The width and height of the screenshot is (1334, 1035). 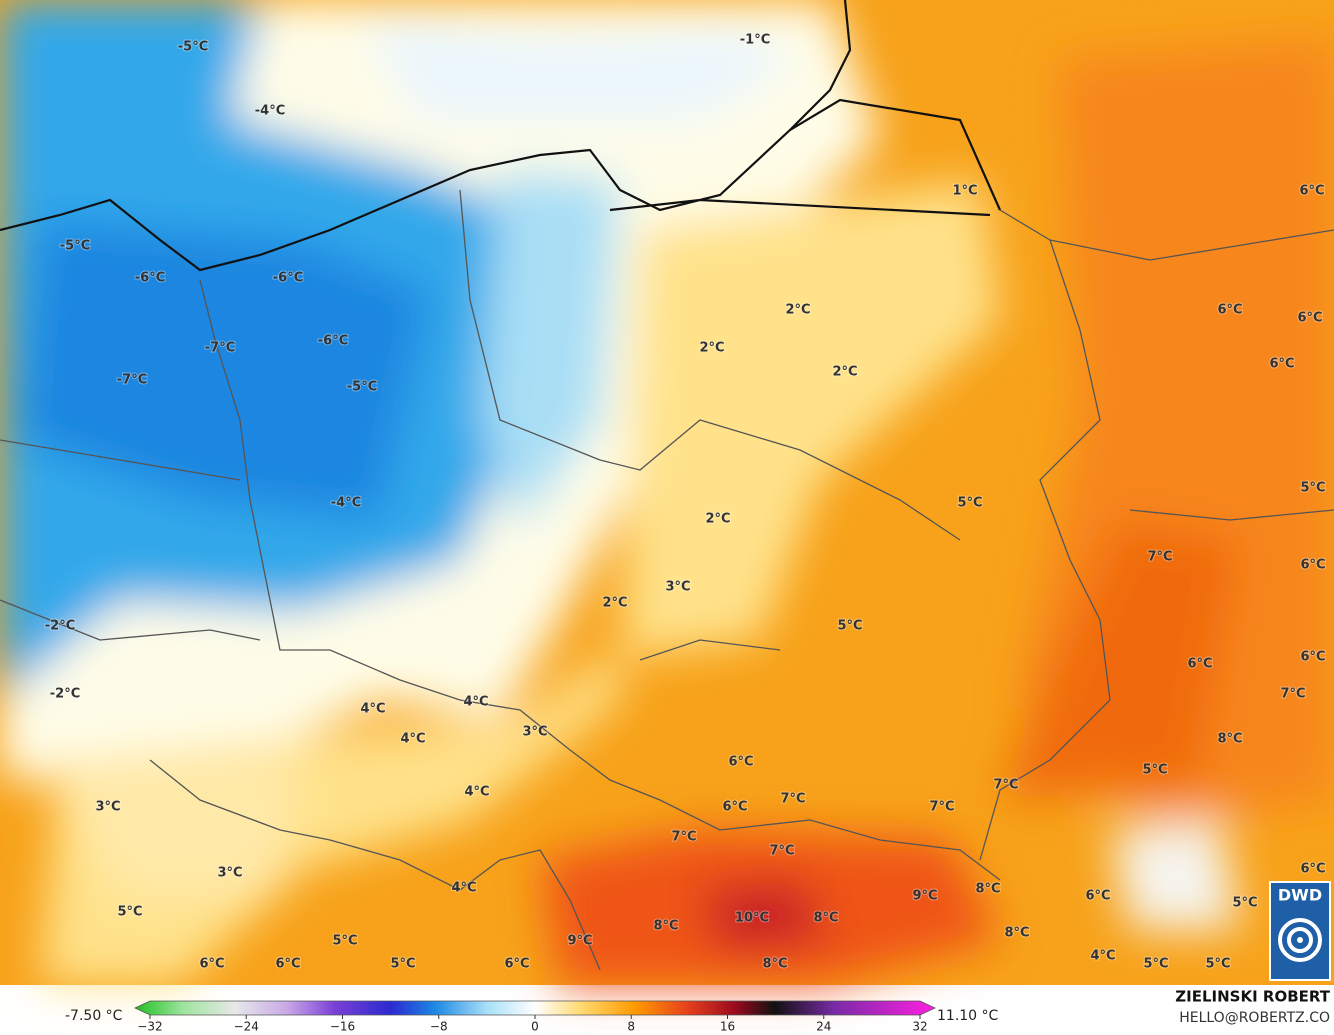 What do you see at coordinates (1300, 895) in the screenshot?
I see `logo-text: DWD` at bounding box center [1300, 895].